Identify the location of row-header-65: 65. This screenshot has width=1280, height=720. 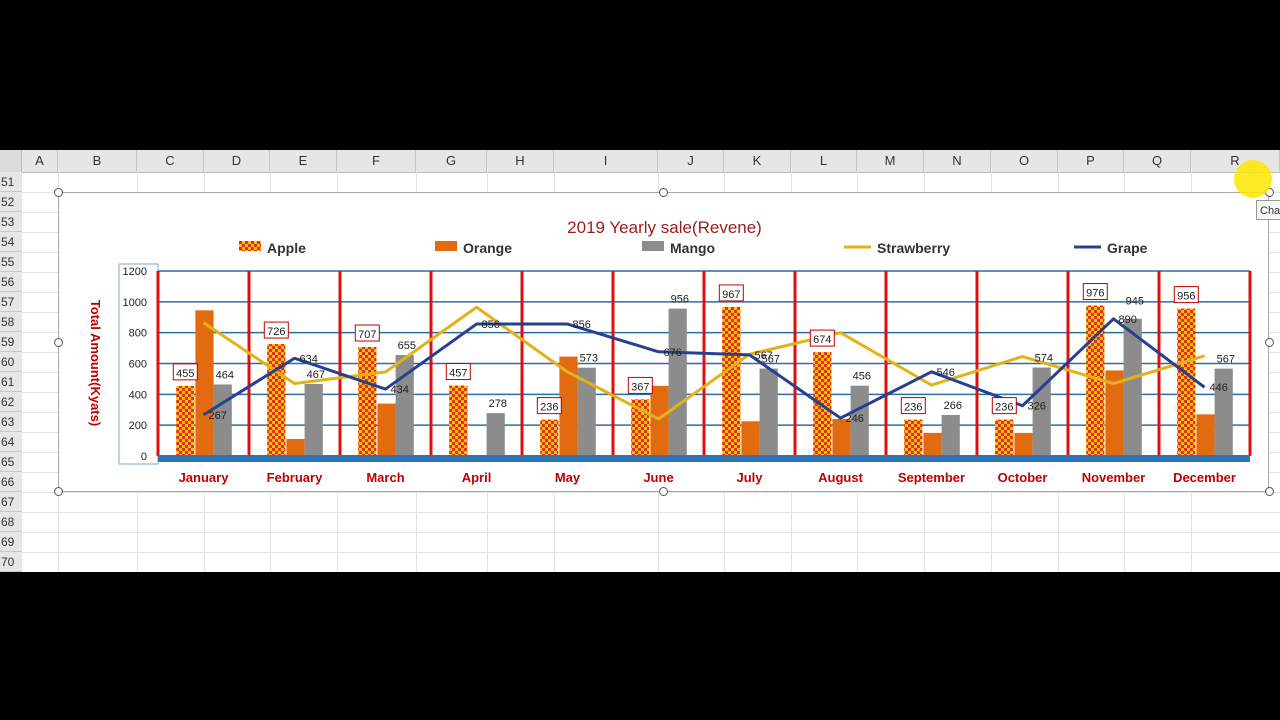
(11, 462).